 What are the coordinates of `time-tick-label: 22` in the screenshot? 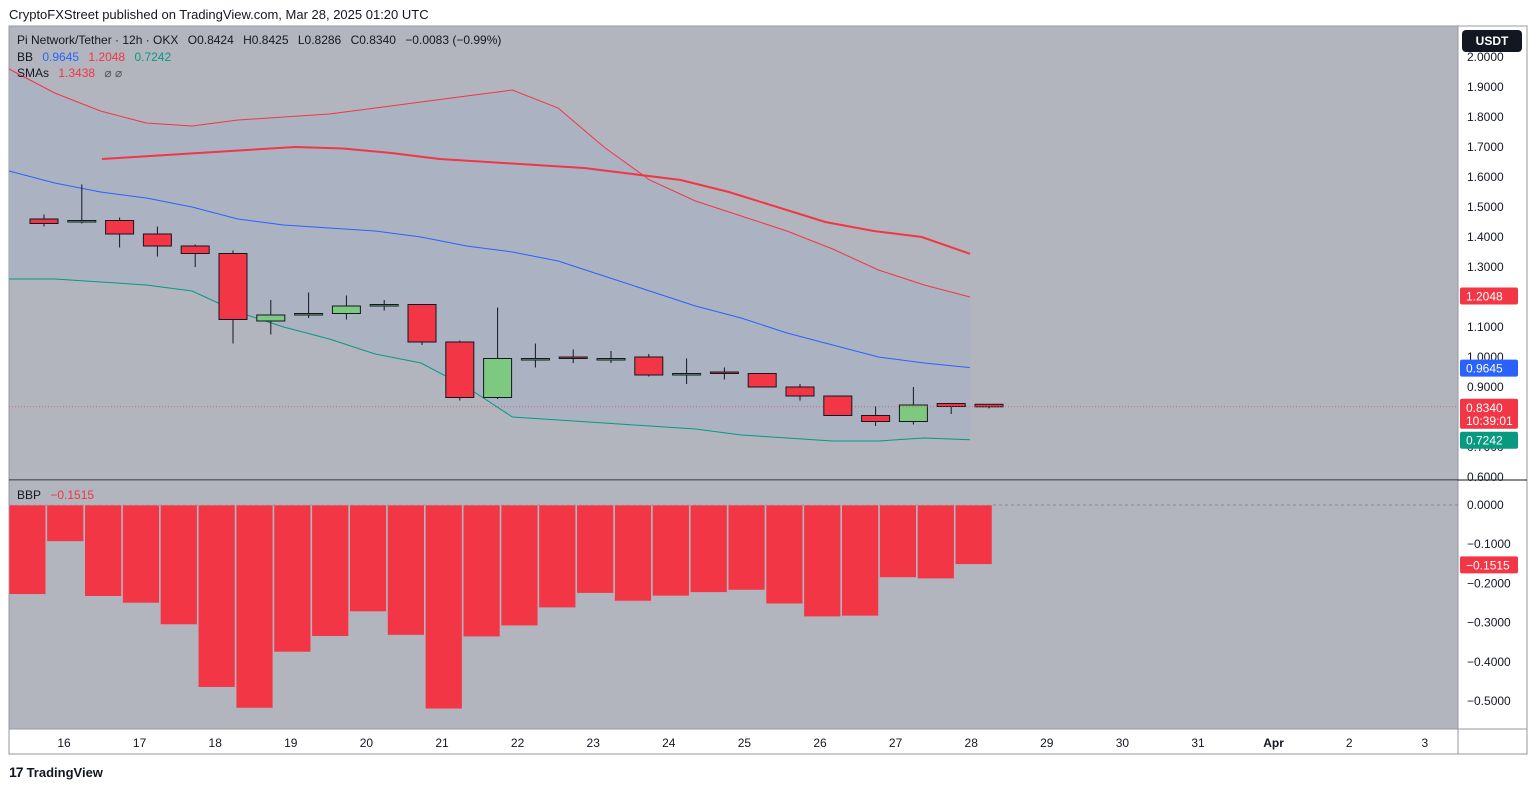 It's located at (518, 743).